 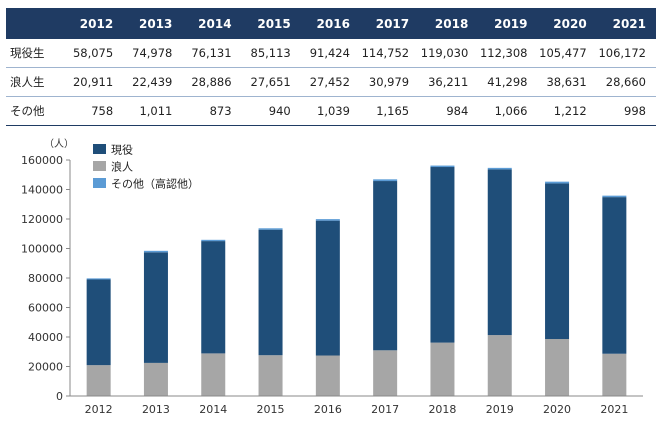 What do you see at coordinates (45, 308) in the screenshot?
I see `y-tick-label: 60000` at bounding box center [45, 308].